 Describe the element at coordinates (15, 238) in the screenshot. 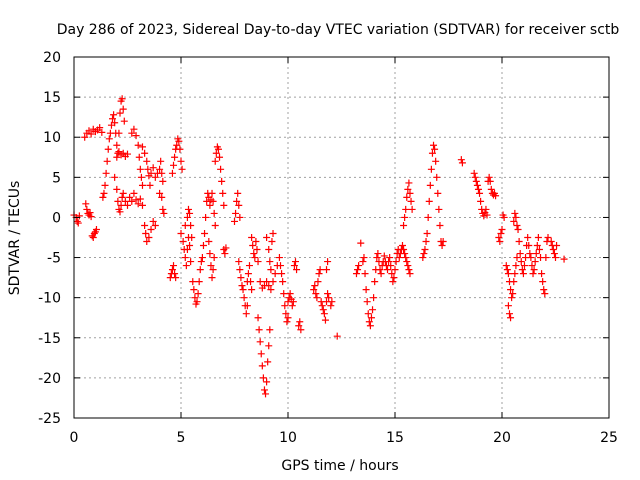

I see `y-axis-label: SDTVAR / TECUs` at that location.